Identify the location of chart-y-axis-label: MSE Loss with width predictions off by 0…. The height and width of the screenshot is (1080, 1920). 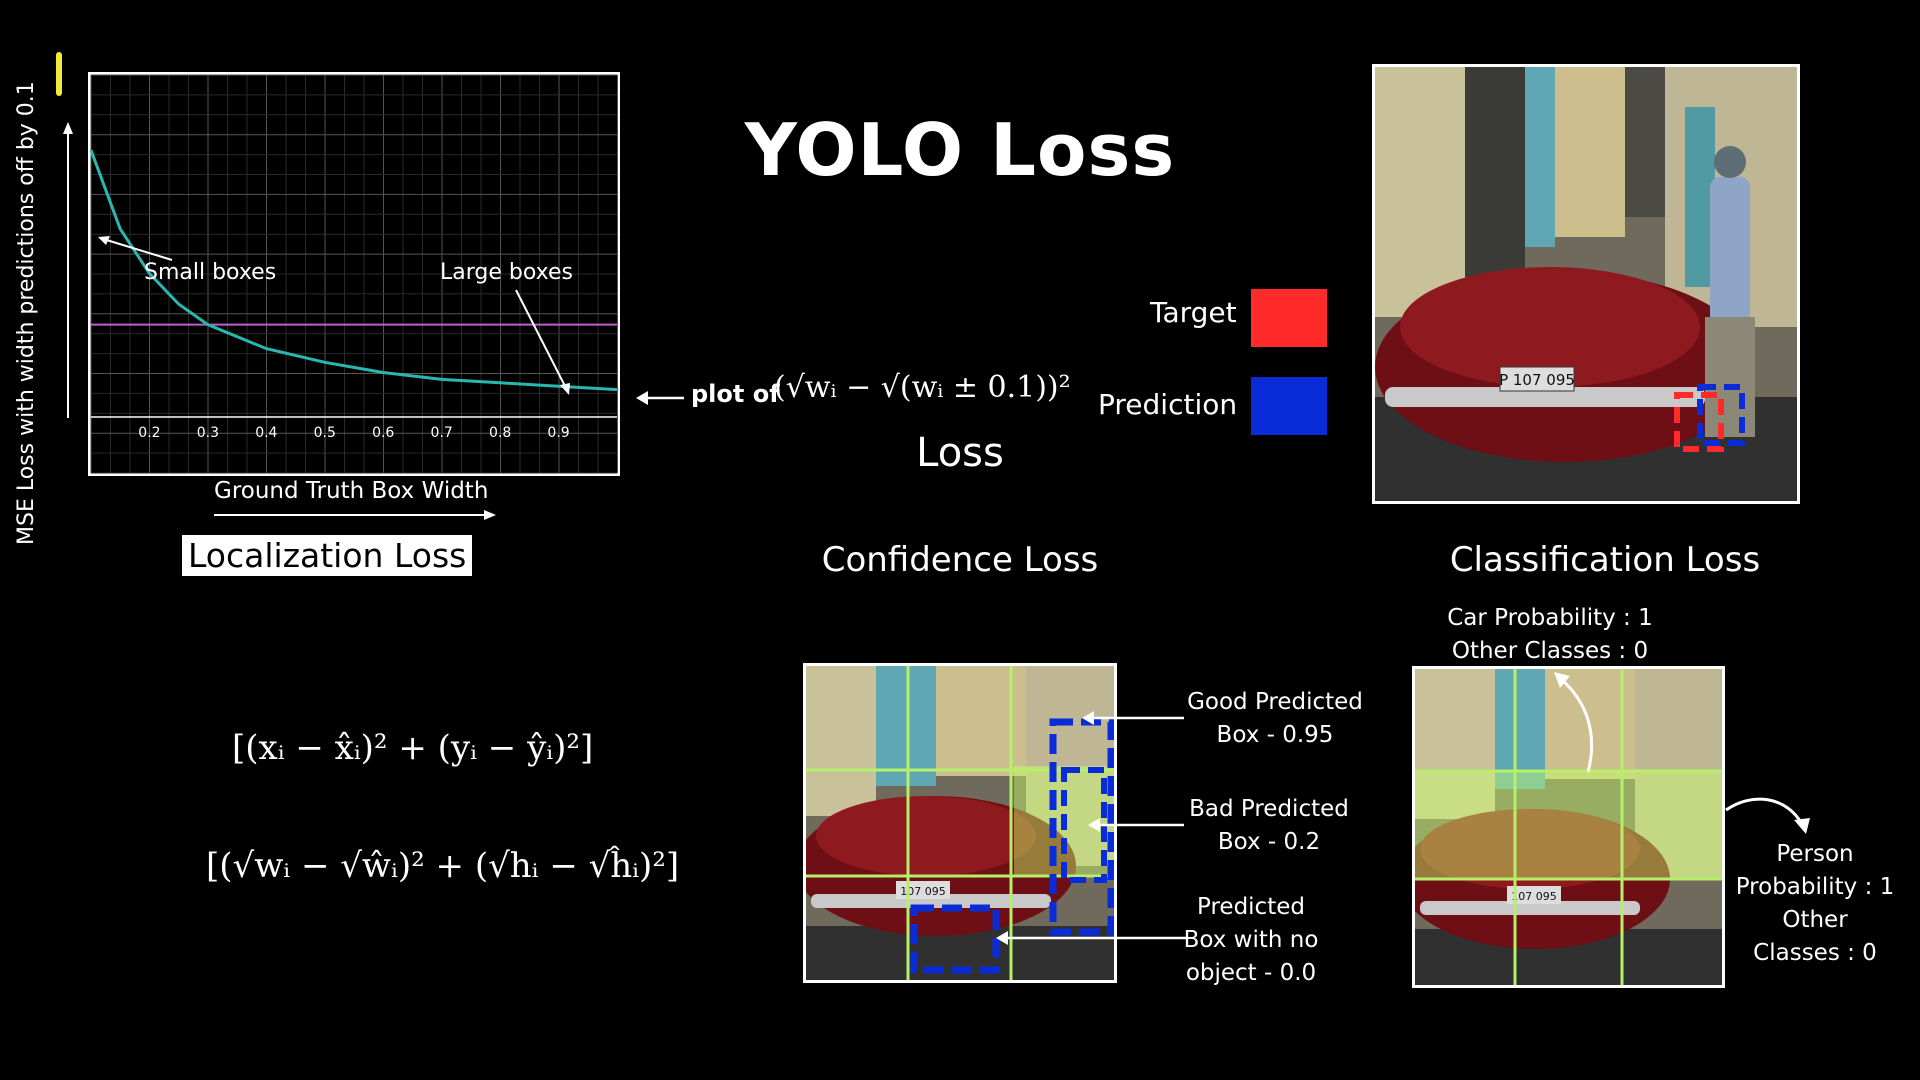
(26, 313).